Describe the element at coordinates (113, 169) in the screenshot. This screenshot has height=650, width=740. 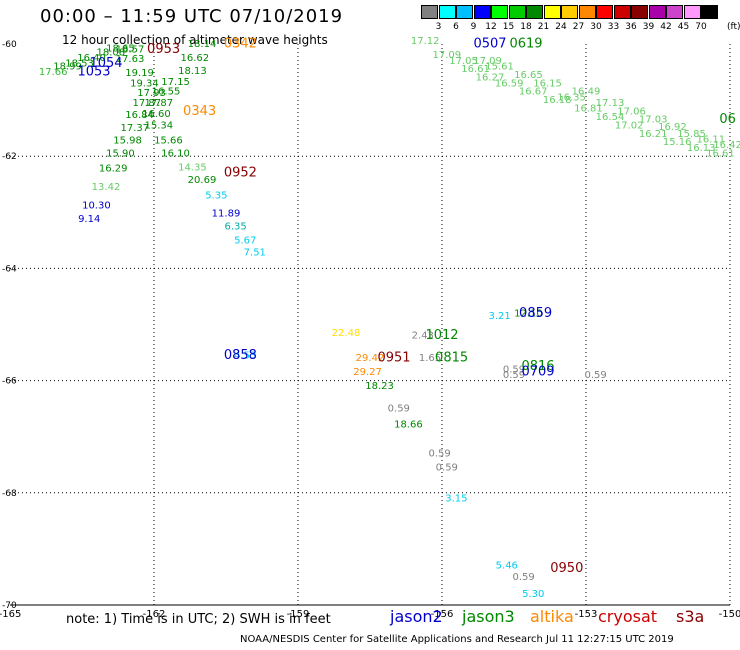
I see `wave-height-label: 16.29` at that location.